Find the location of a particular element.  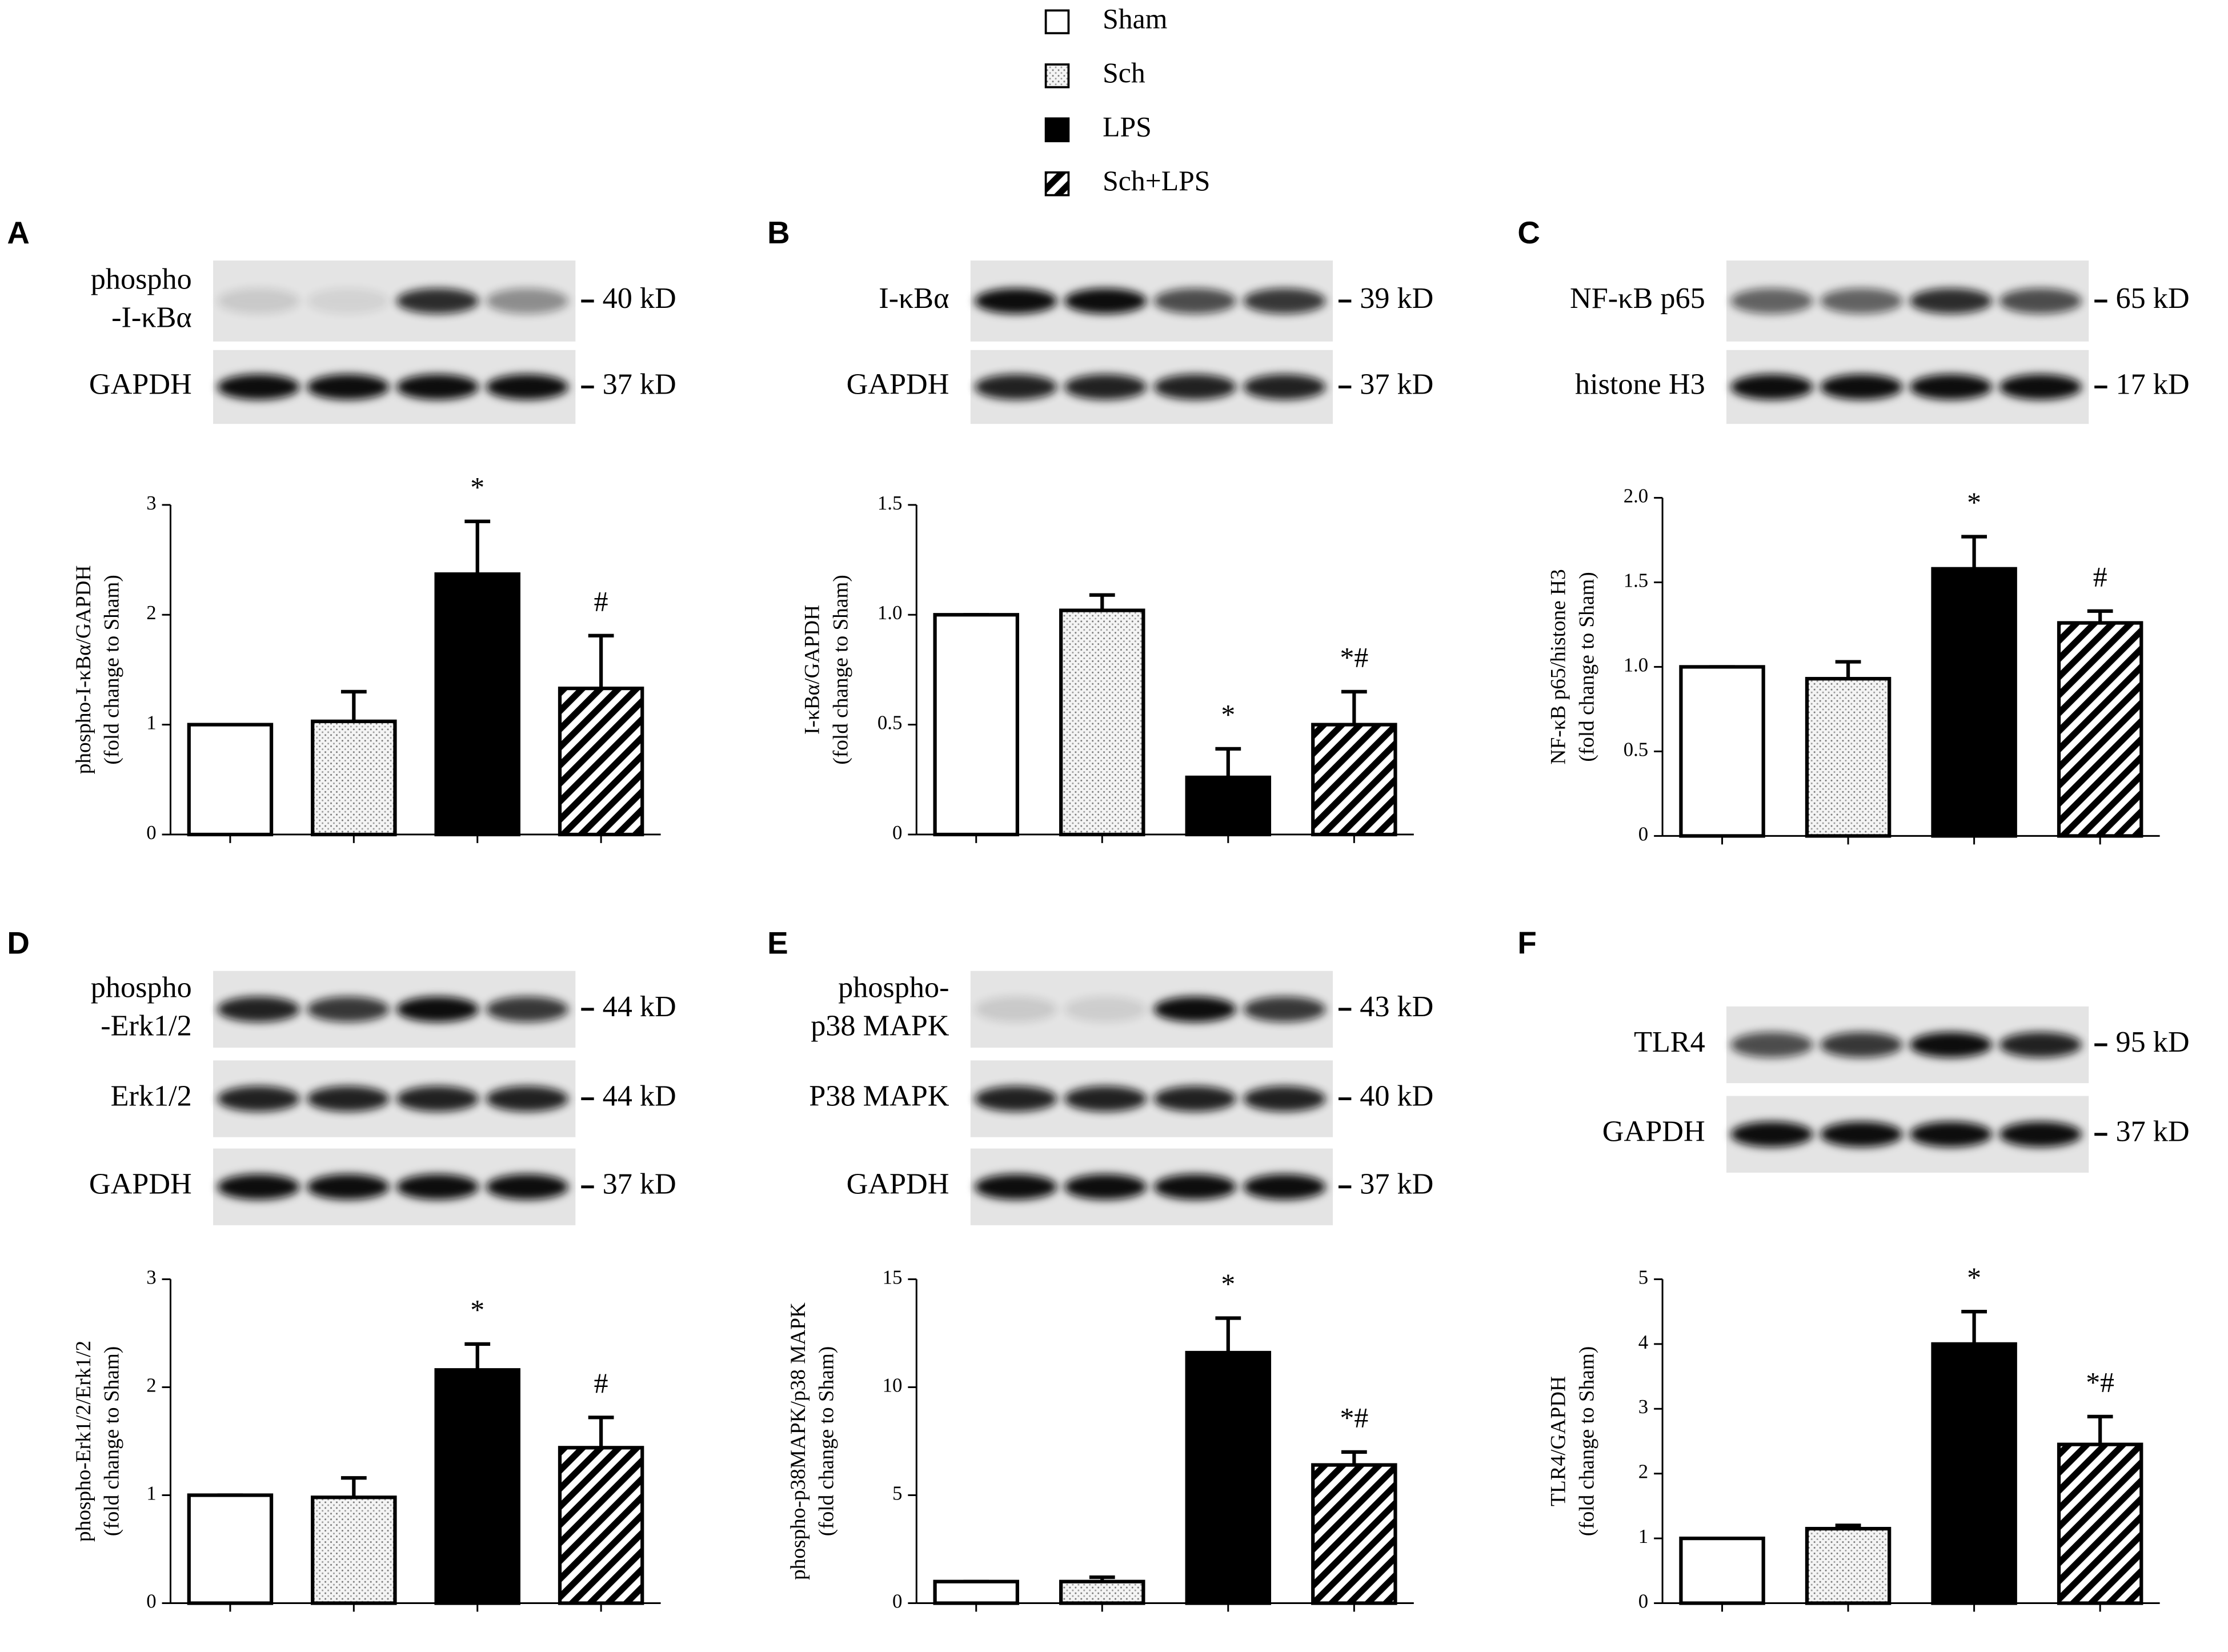

size-label: 65 kD is located at coordinates (2153, 298).